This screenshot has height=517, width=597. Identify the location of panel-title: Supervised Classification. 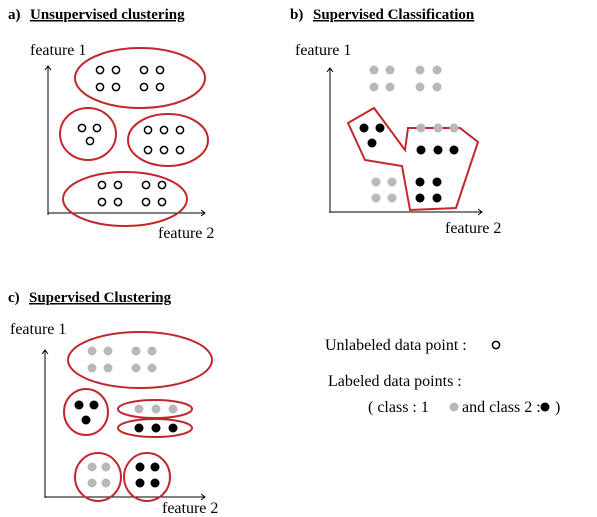
(394, 15).